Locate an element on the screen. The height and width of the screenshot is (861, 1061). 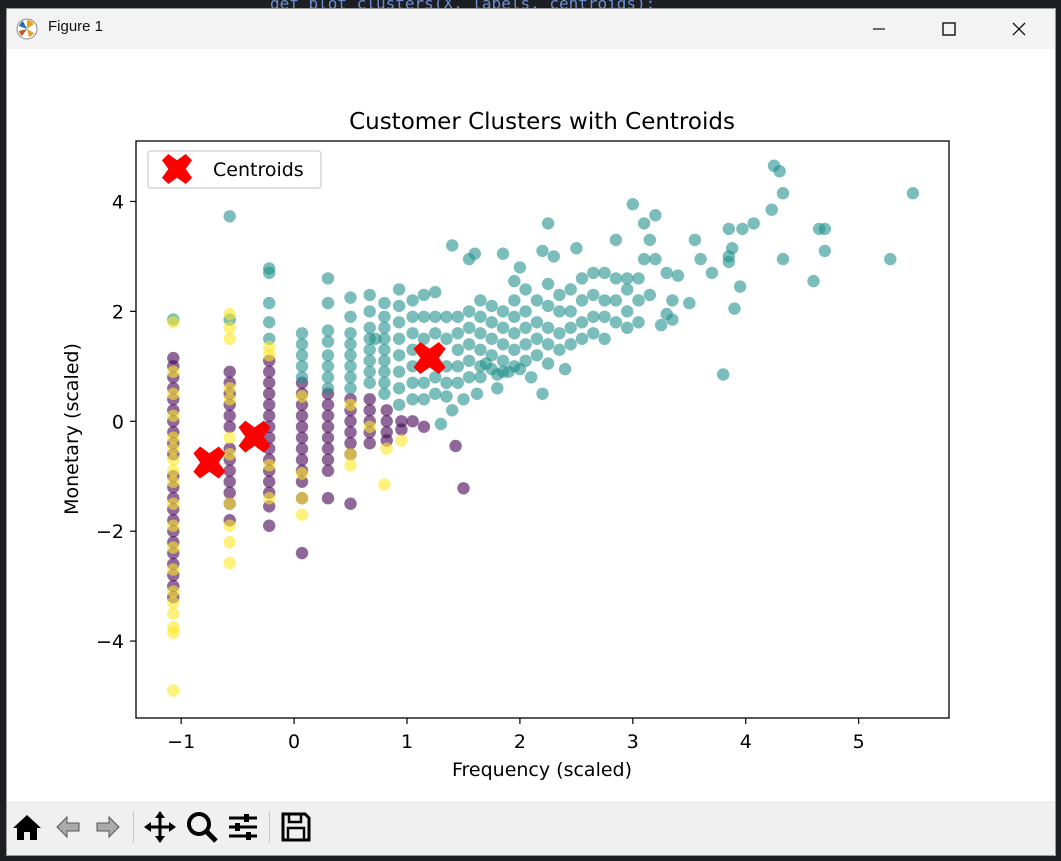
back-icon is located at coordinates (68, 827).